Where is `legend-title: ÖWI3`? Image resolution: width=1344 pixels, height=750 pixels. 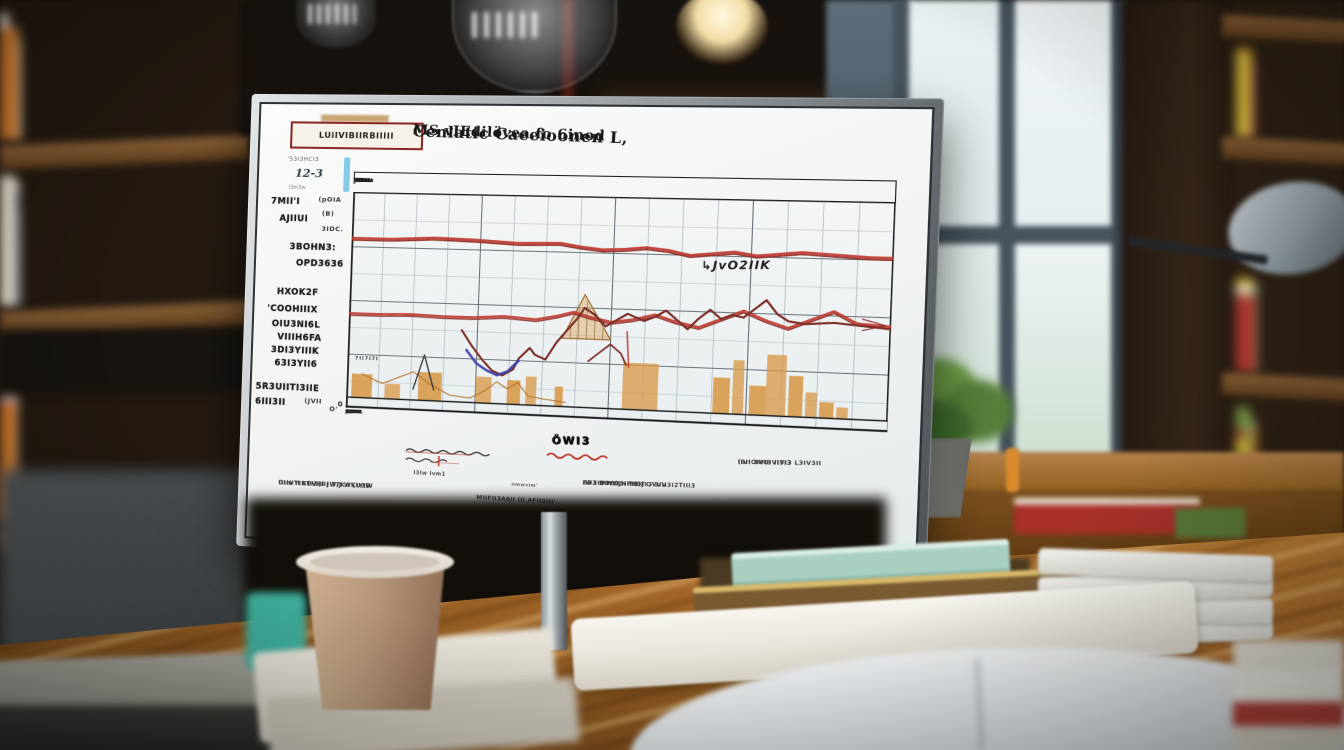 legend-title: ÖWI3 is located at coordinates (571, 441).